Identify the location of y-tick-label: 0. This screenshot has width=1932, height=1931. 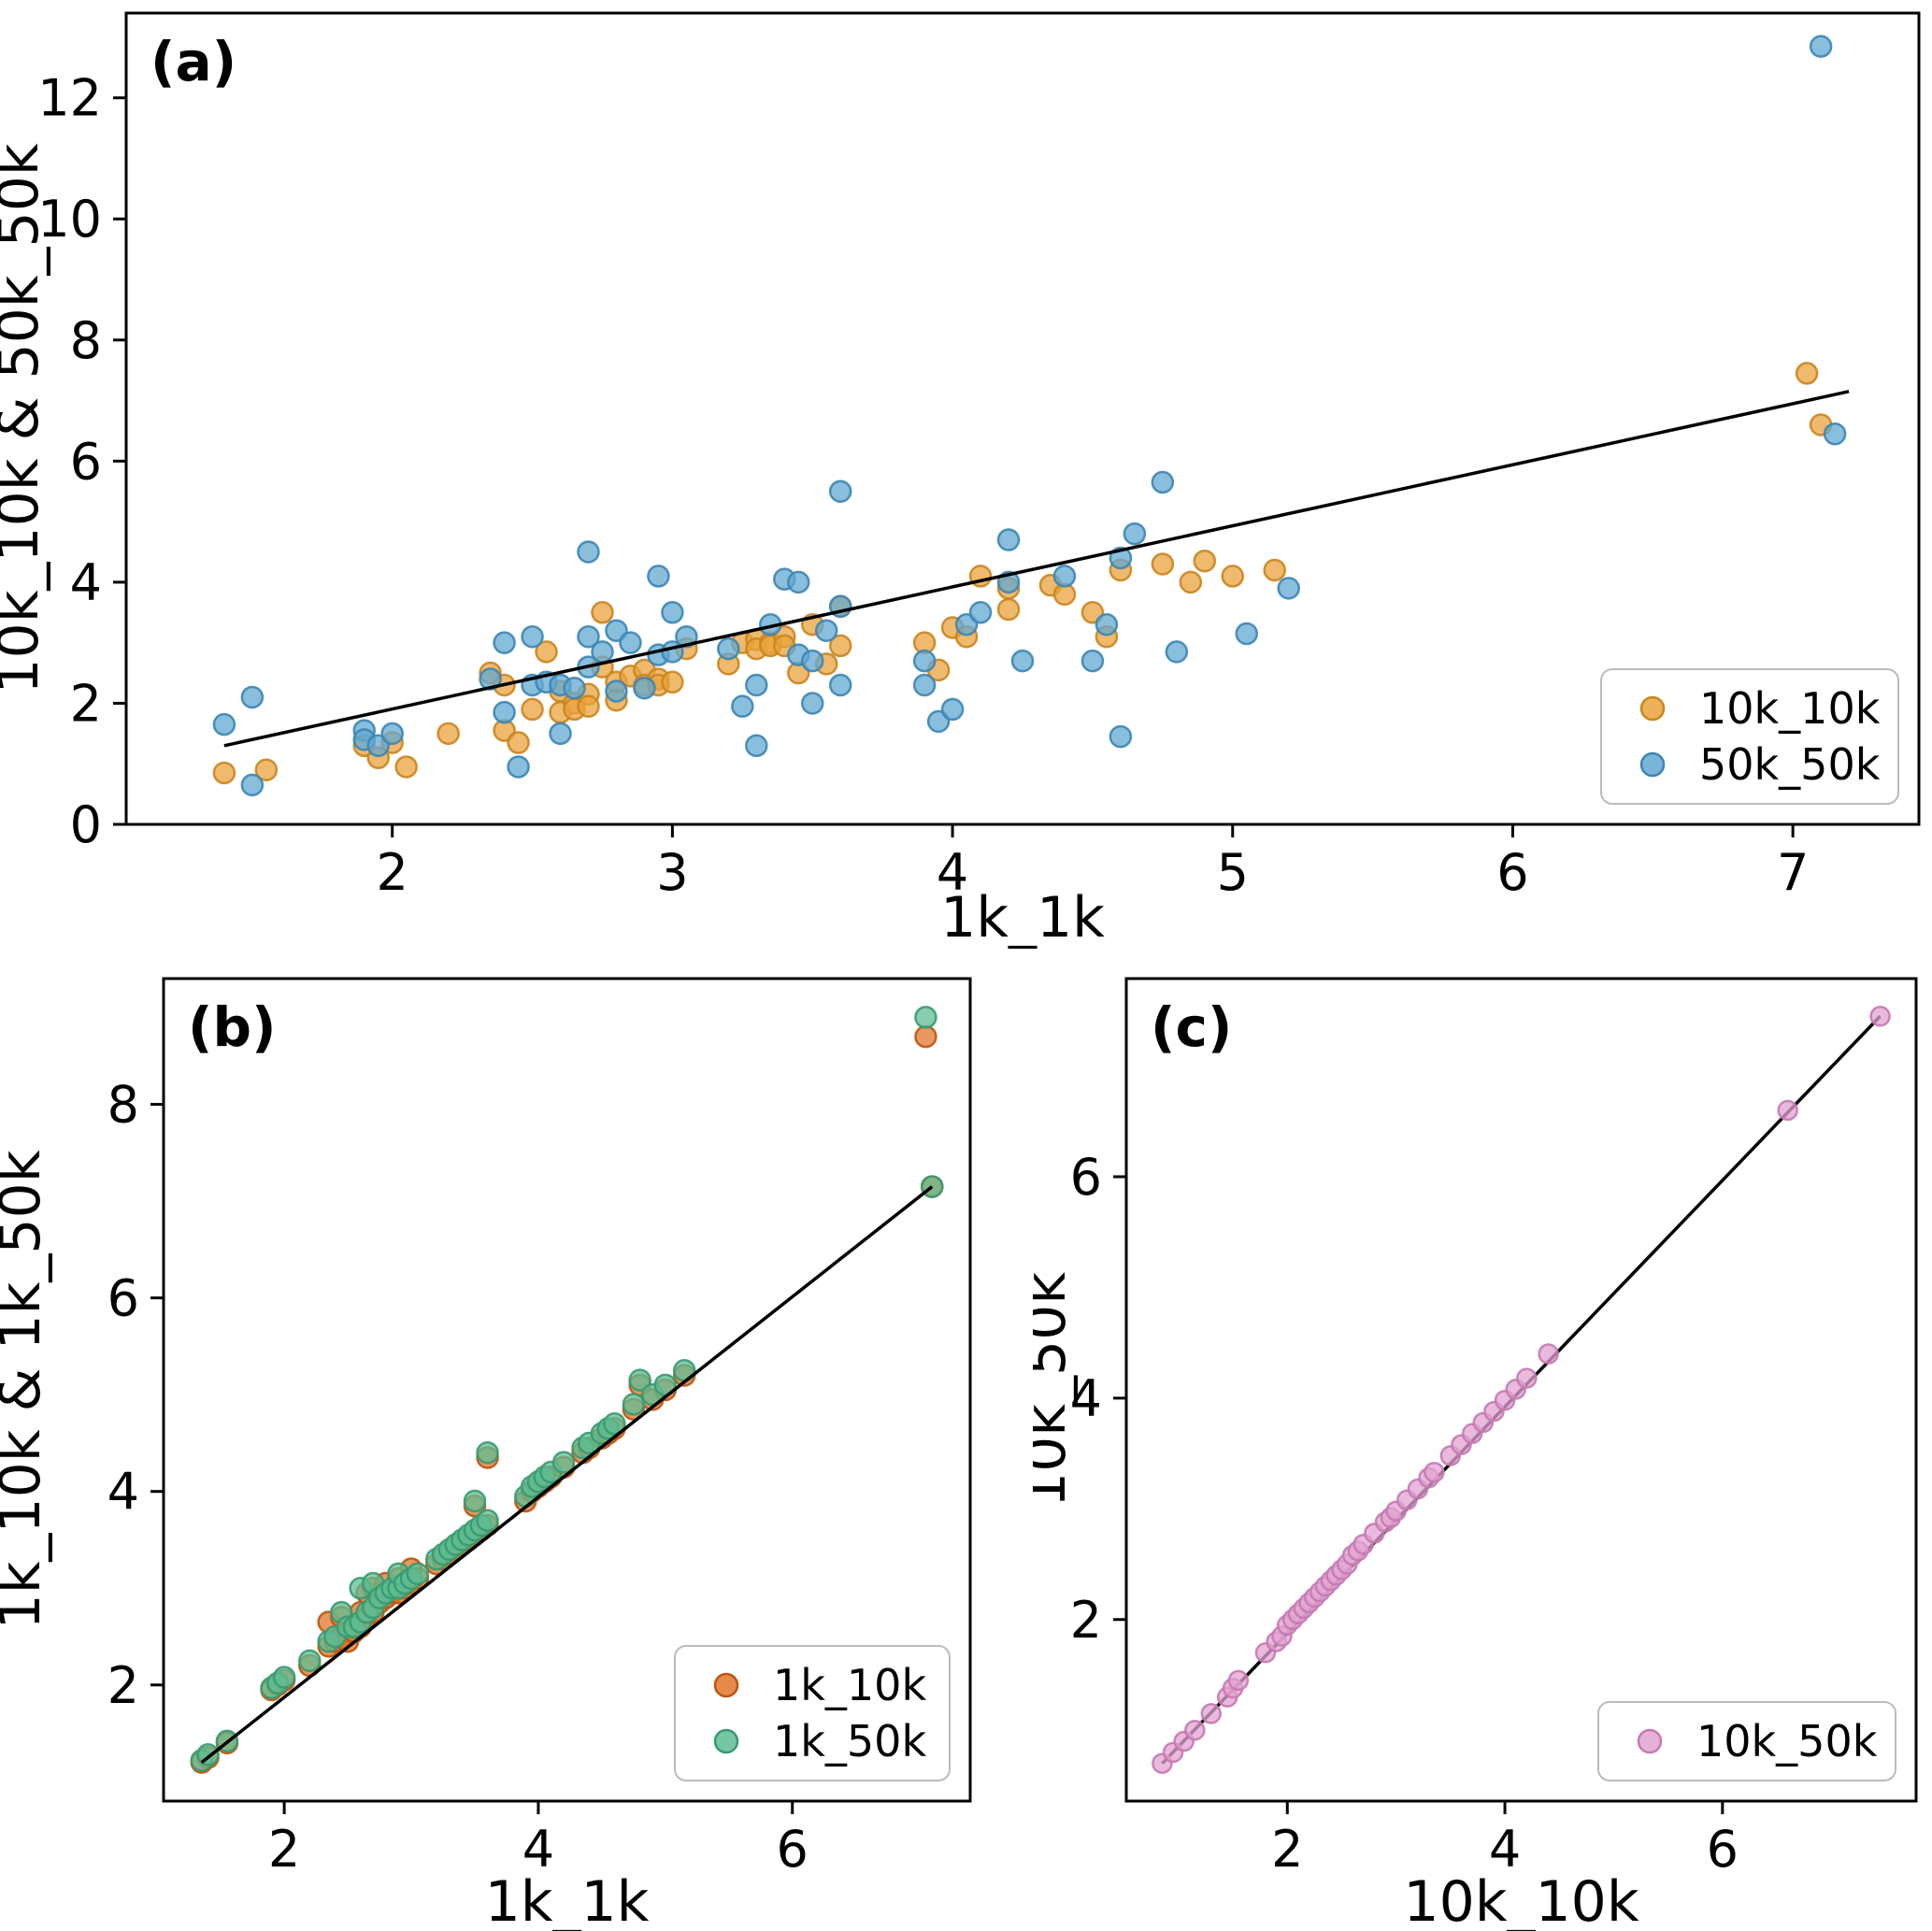
(86, 825).